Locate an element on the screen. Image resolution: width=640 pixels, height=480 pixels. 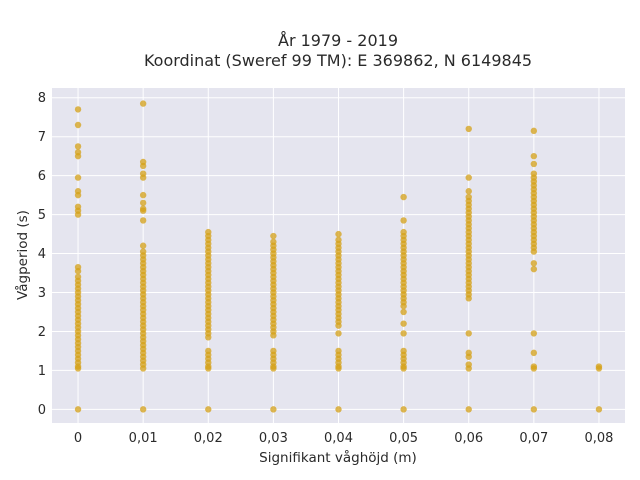
y-axis-ticks: 0 1 2 3 4 5 6 7 8 is located at coordinates (42, 254).